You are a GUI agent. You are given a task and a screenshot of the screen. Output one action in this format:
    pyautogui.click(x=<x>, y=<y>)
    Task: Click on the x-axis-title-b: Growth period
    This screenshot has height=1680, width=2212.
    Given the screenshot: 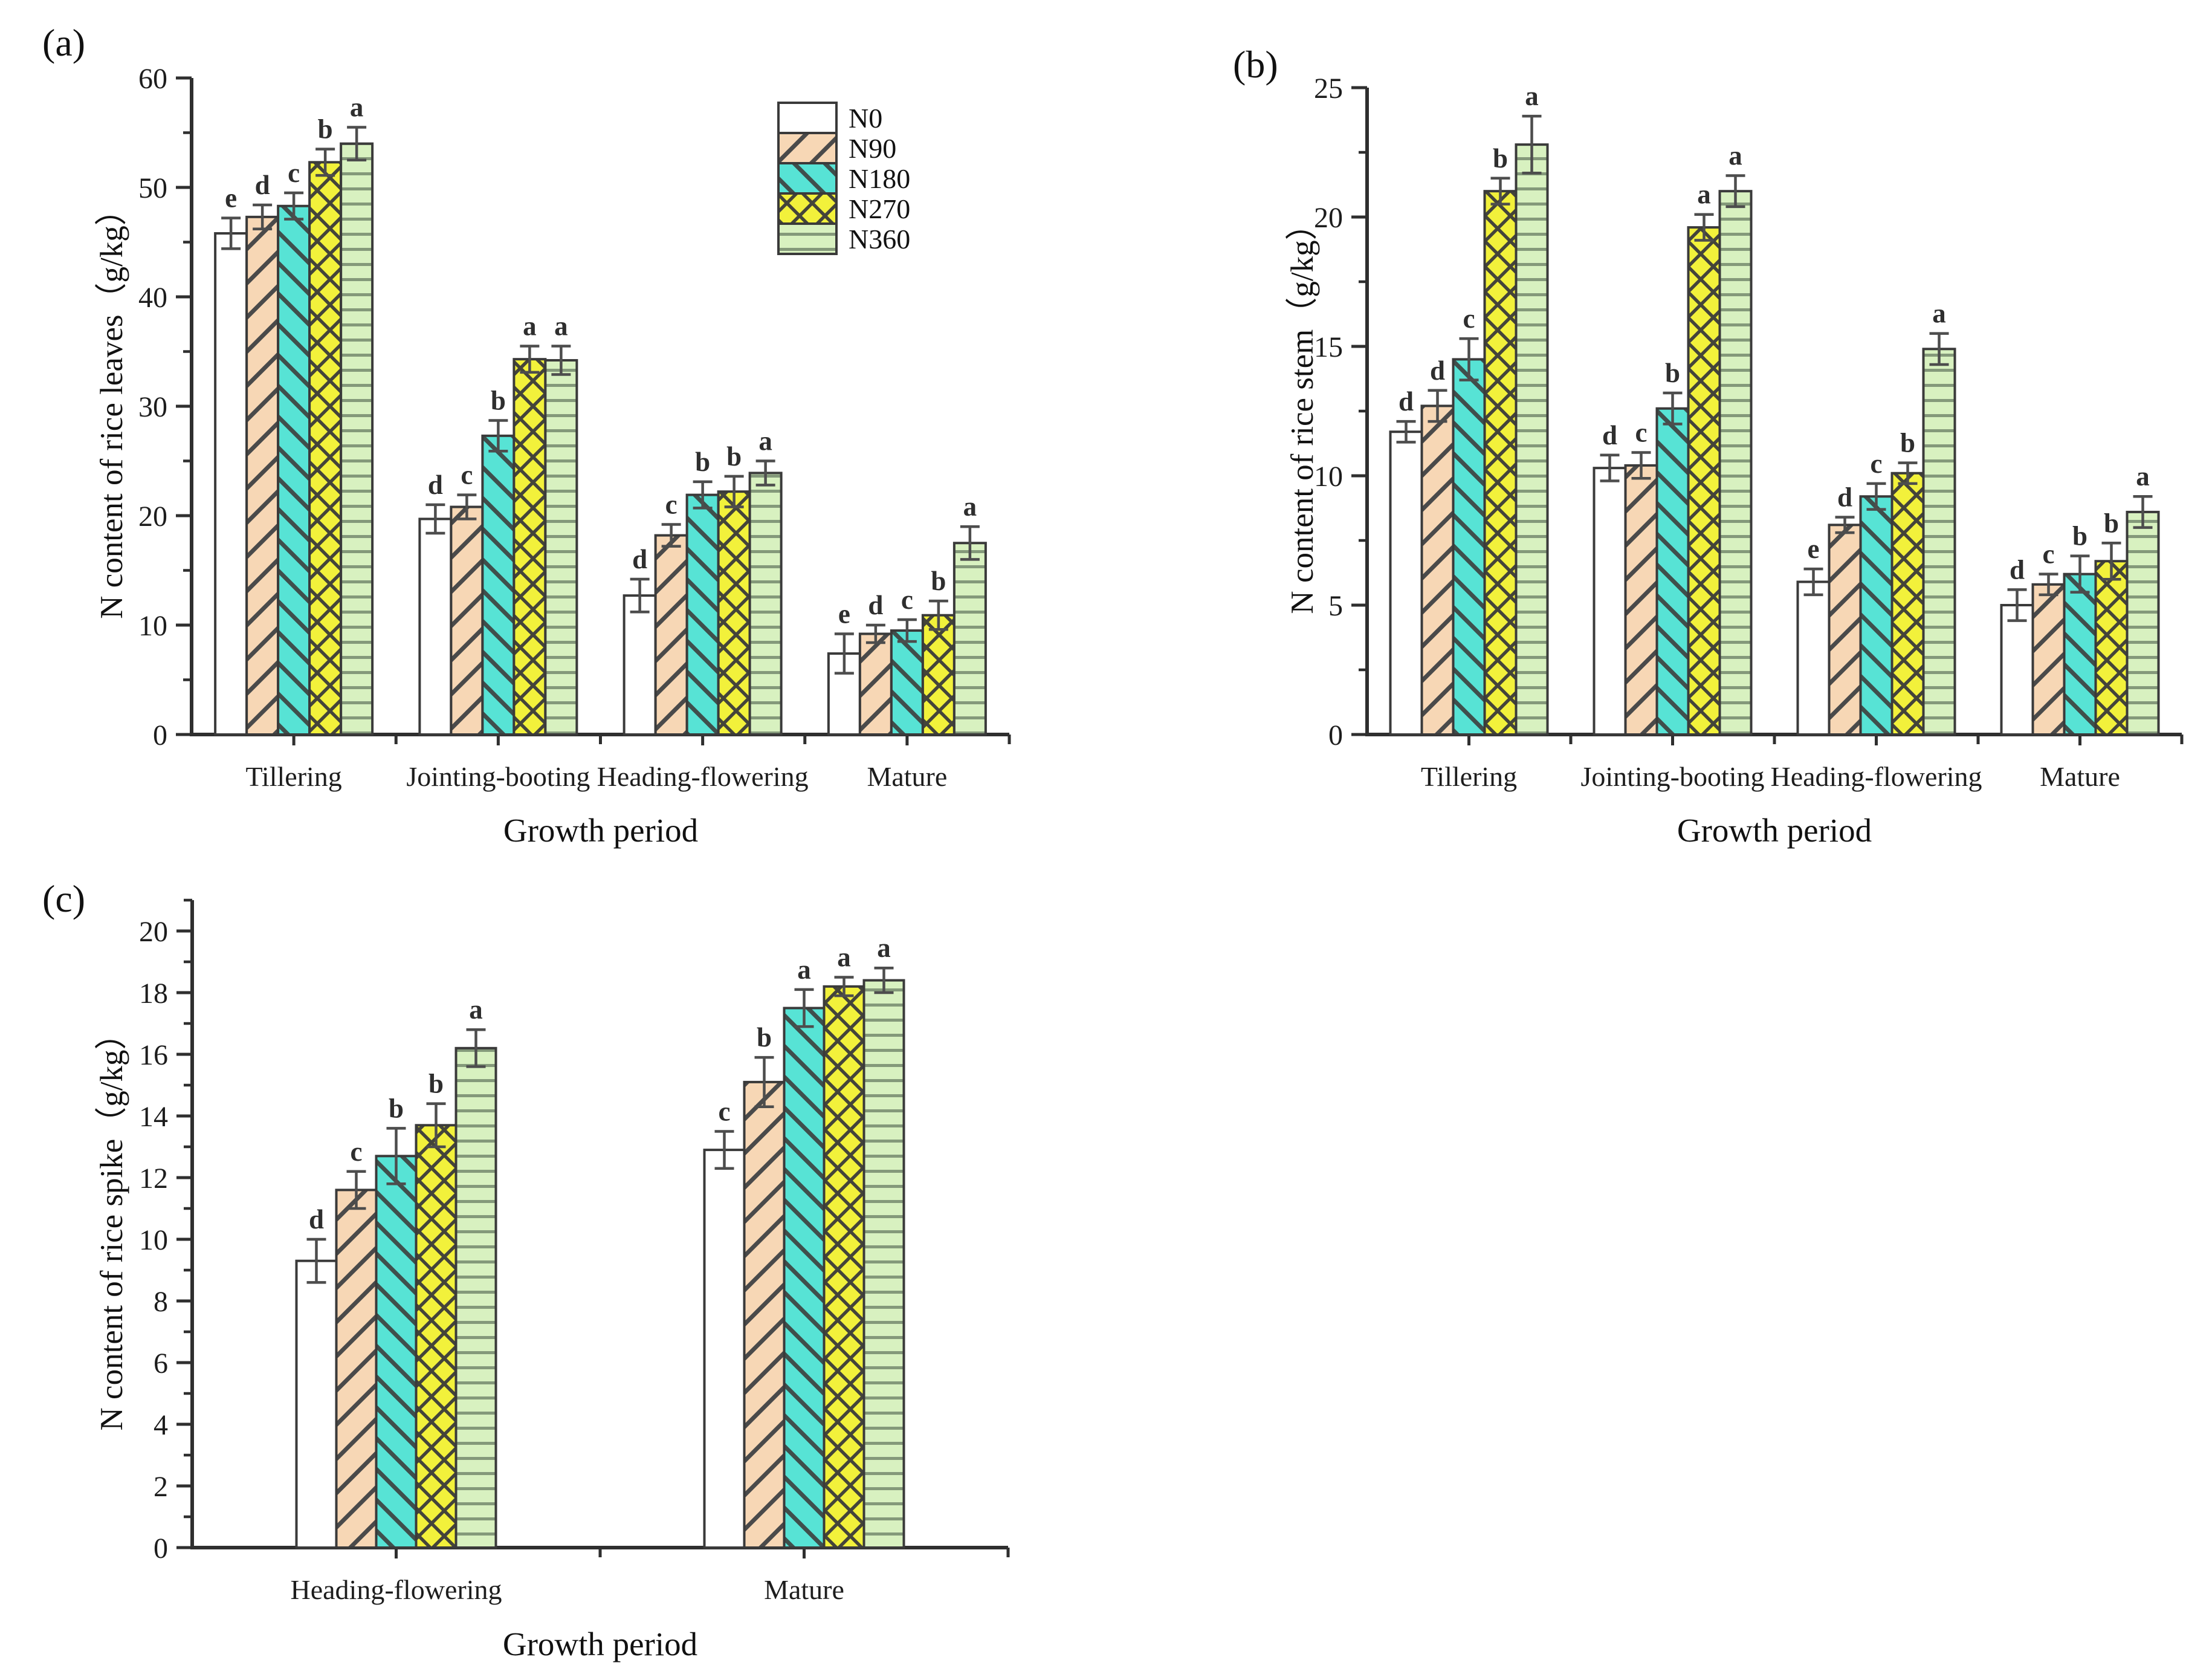 What is the action you would take?
    pyautogui.click(x=1774, y=830)
    